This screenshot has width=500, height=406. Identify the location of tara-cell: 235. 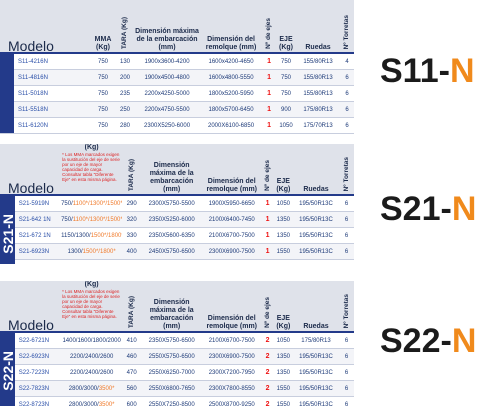
(125, 93).